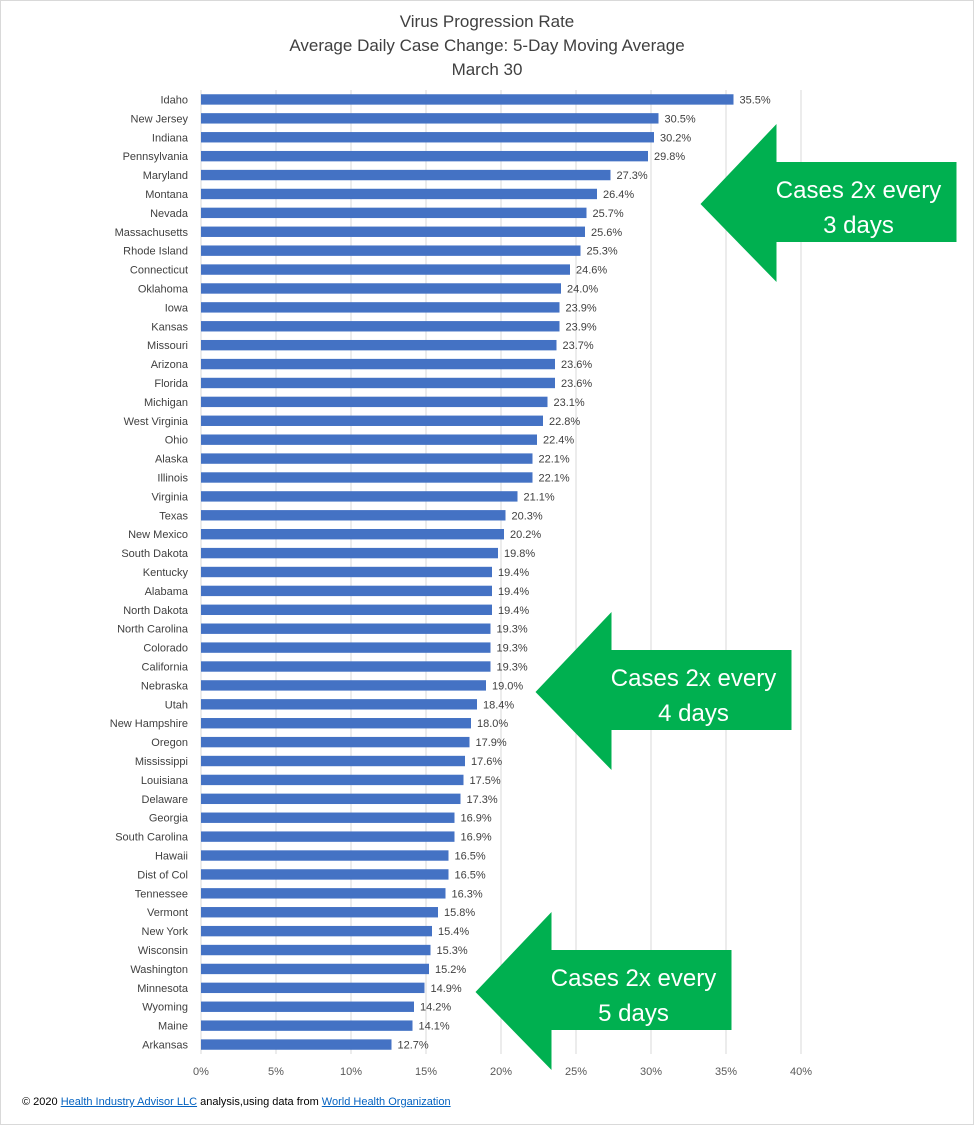  I want to click on category-label: Vermont, so click(167, 913).